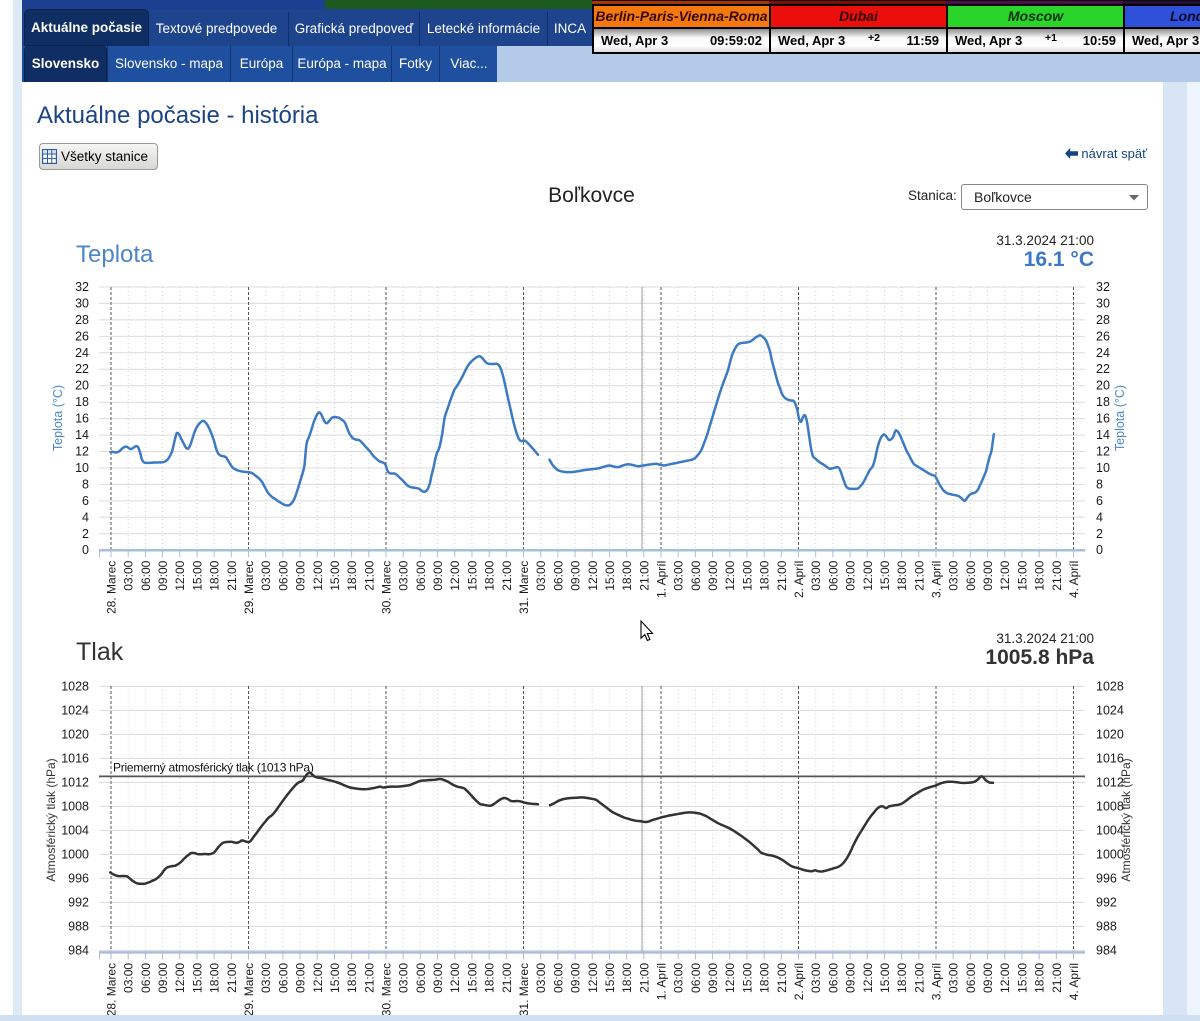 The image size is (1200, 1021). What do you see at coordinates (249, 587) in the screenshot?
I see `svg-text: 29. Marec` at bounding box center [249, 587].